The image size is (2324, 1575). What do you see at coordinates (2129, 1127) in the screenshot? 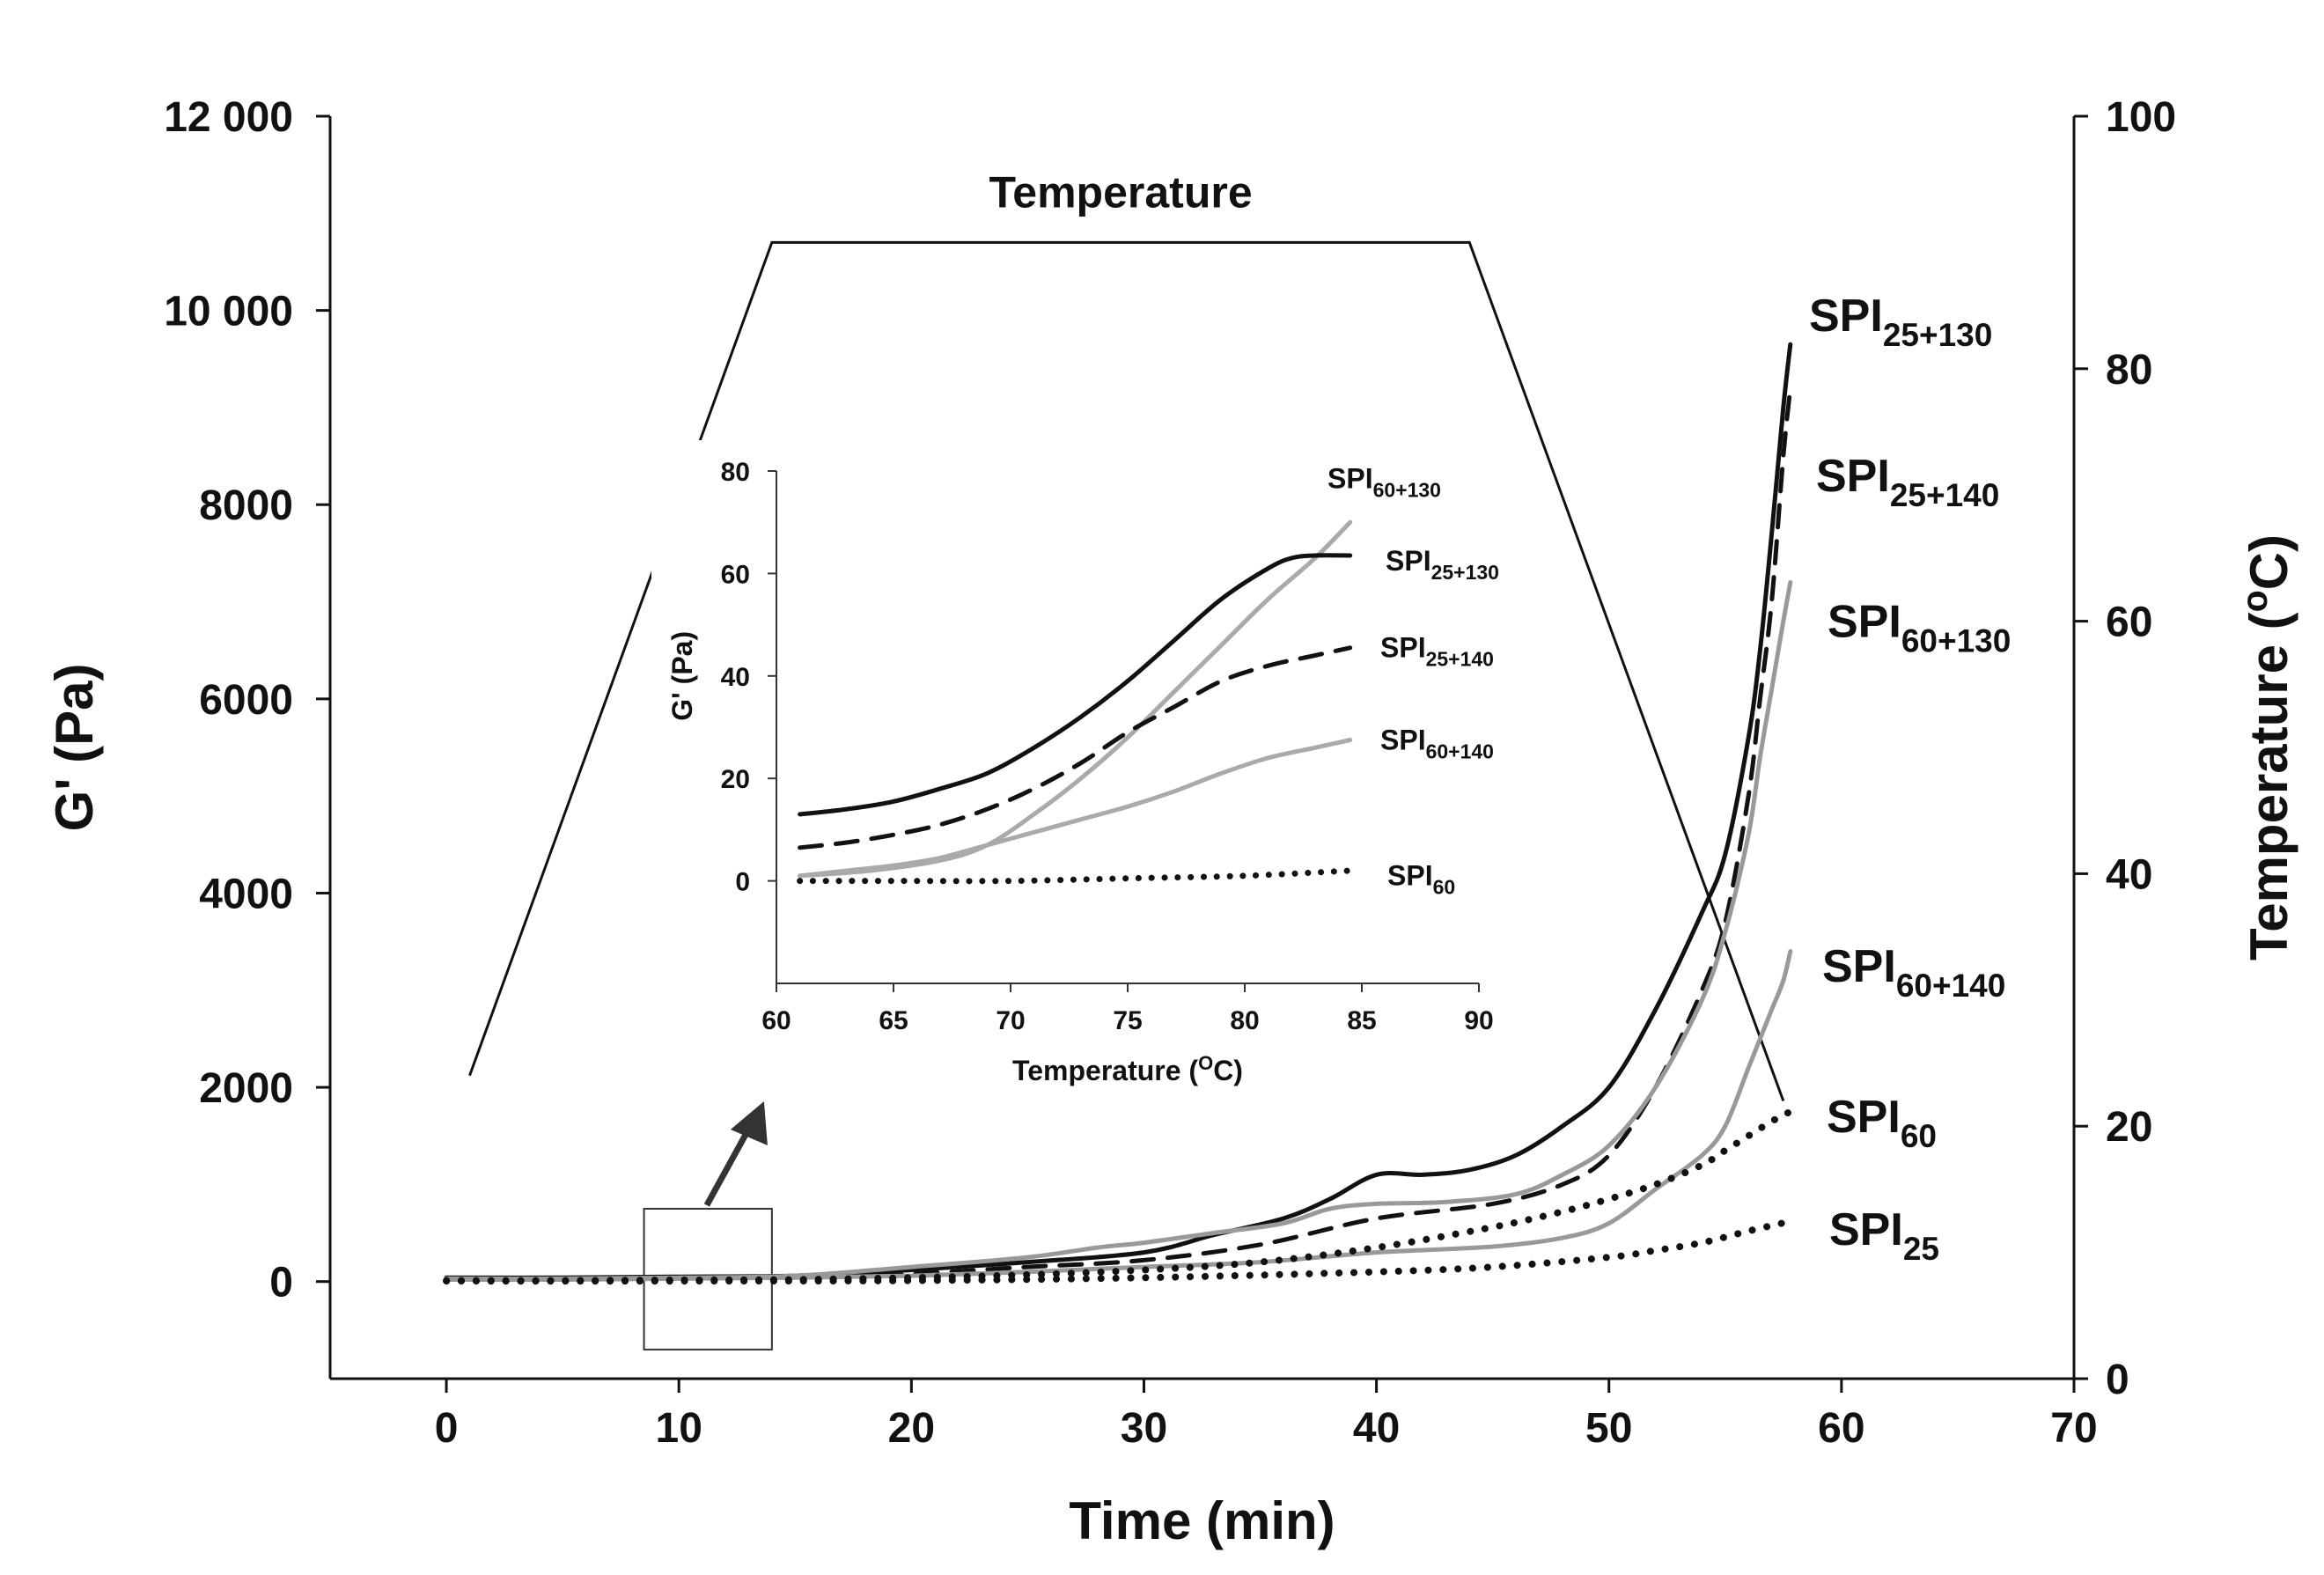
I see `y2-tick-label: 20` at bounding box center [2129, 1127].